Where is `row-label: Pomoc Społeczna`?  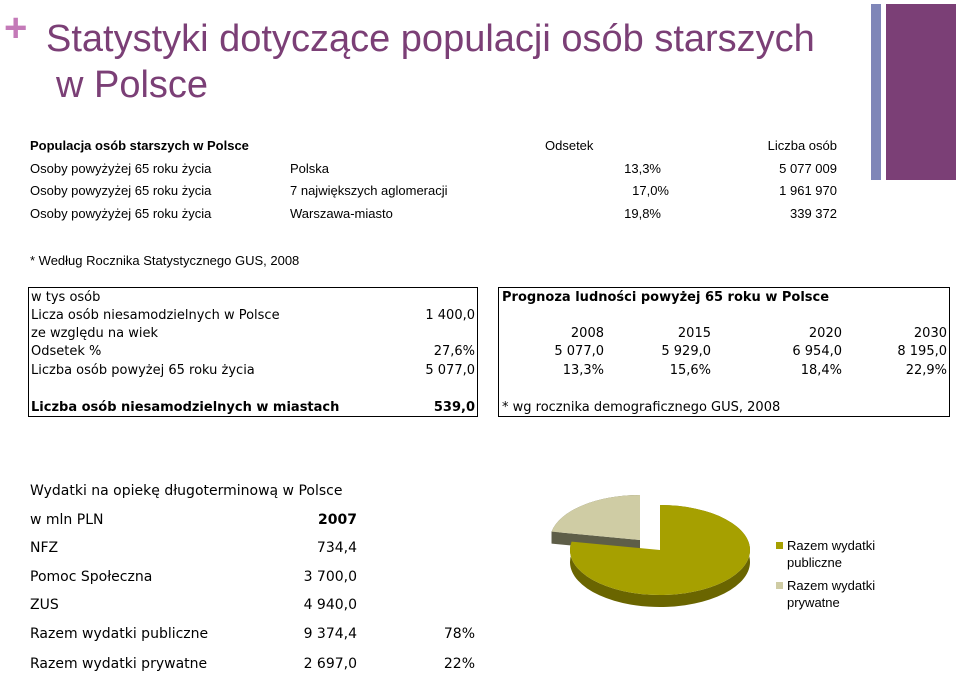
row-label: Pomoc Społeczna is located at coordinates (91, 577).